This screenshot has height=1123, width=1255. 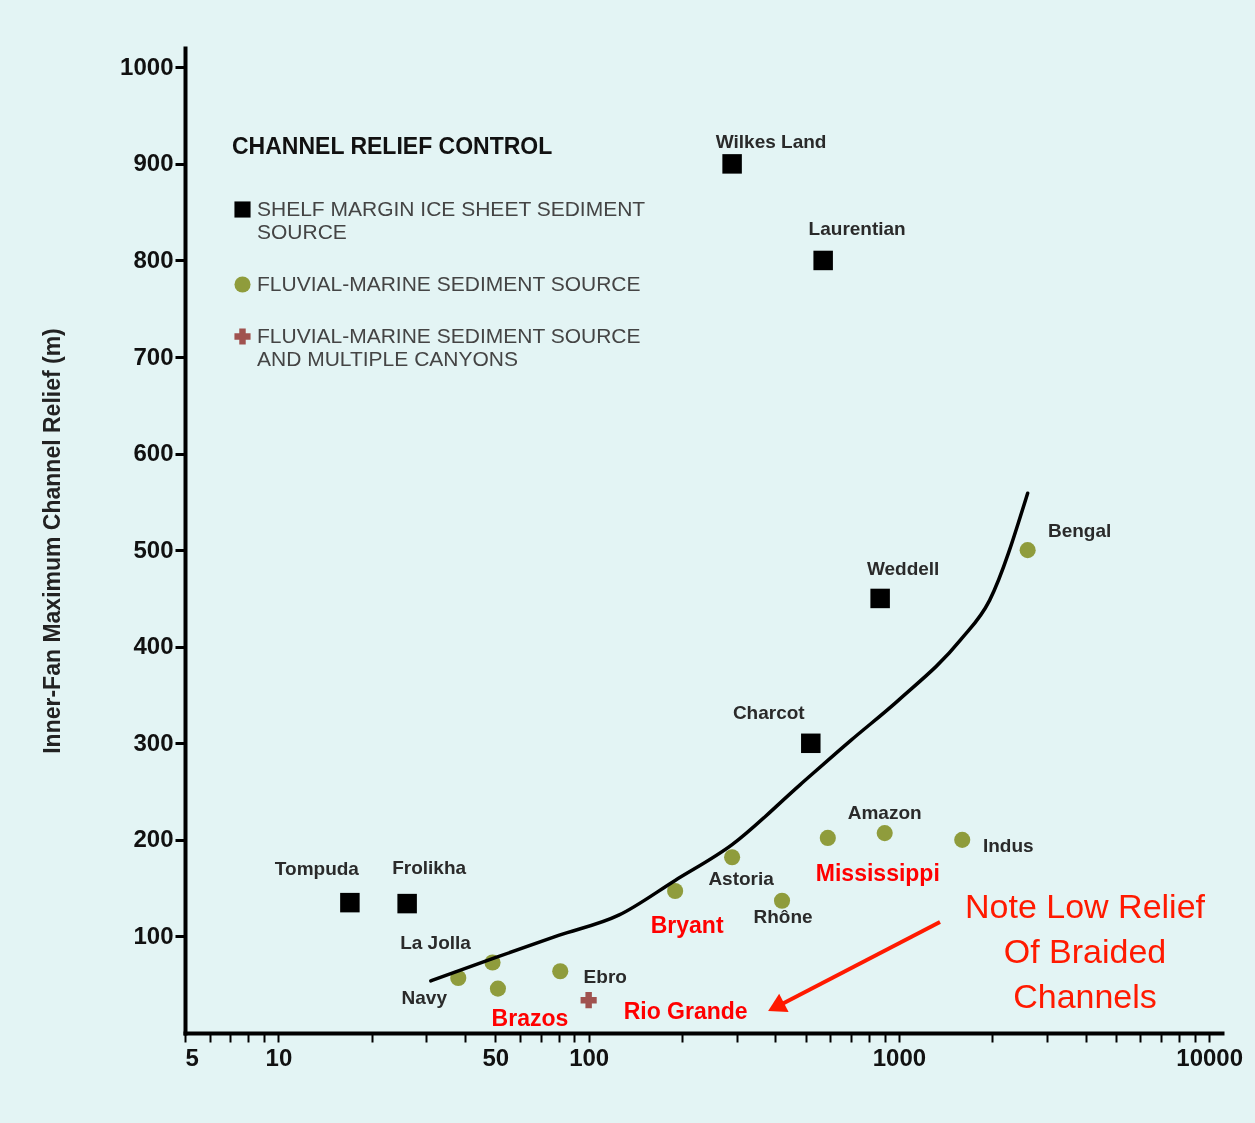 I want to click on x-tick-label: 10000, so click(x=1210, y=1057).